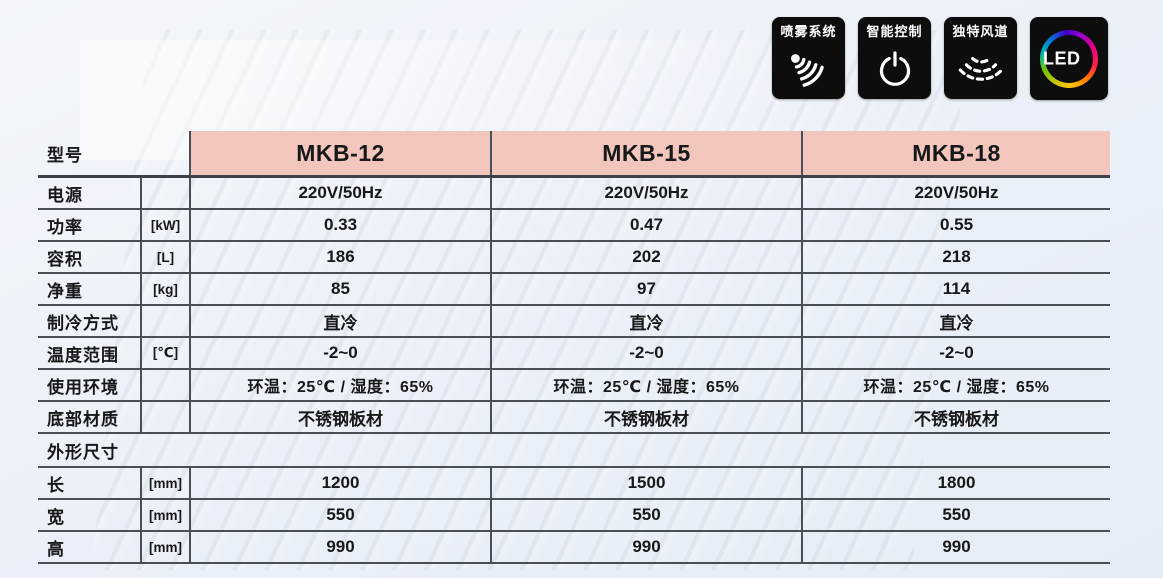 This screenshot has height=578, width=1163. I want to click on feature-label: 喷雾系统, so click(808, 31).